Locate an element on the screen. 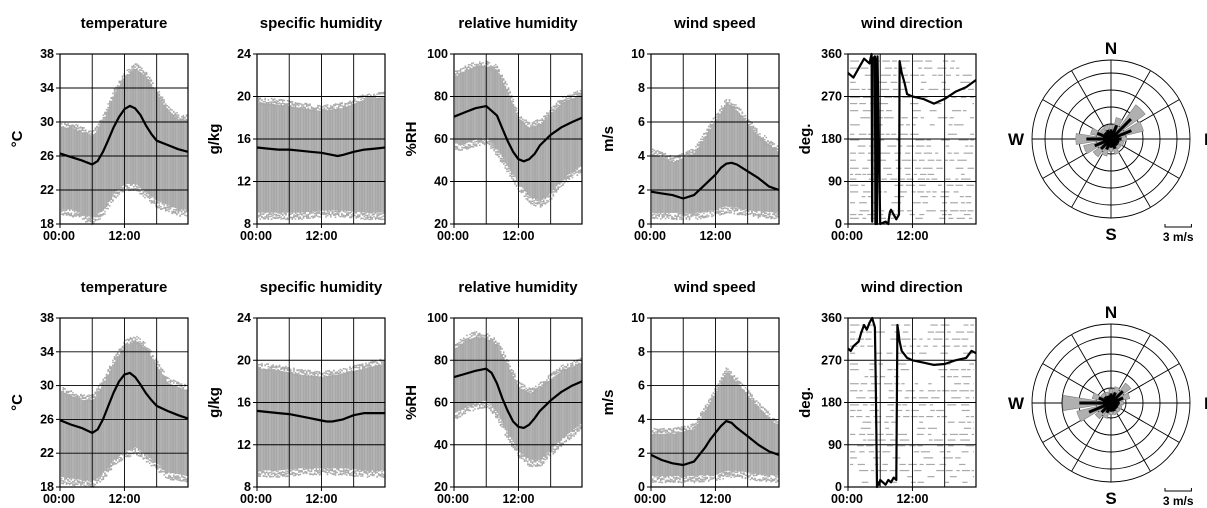 Image resolution: width=1207 pixels, height=508 pixels. y-tick-label: 20 is located at coordinates (244, 97).